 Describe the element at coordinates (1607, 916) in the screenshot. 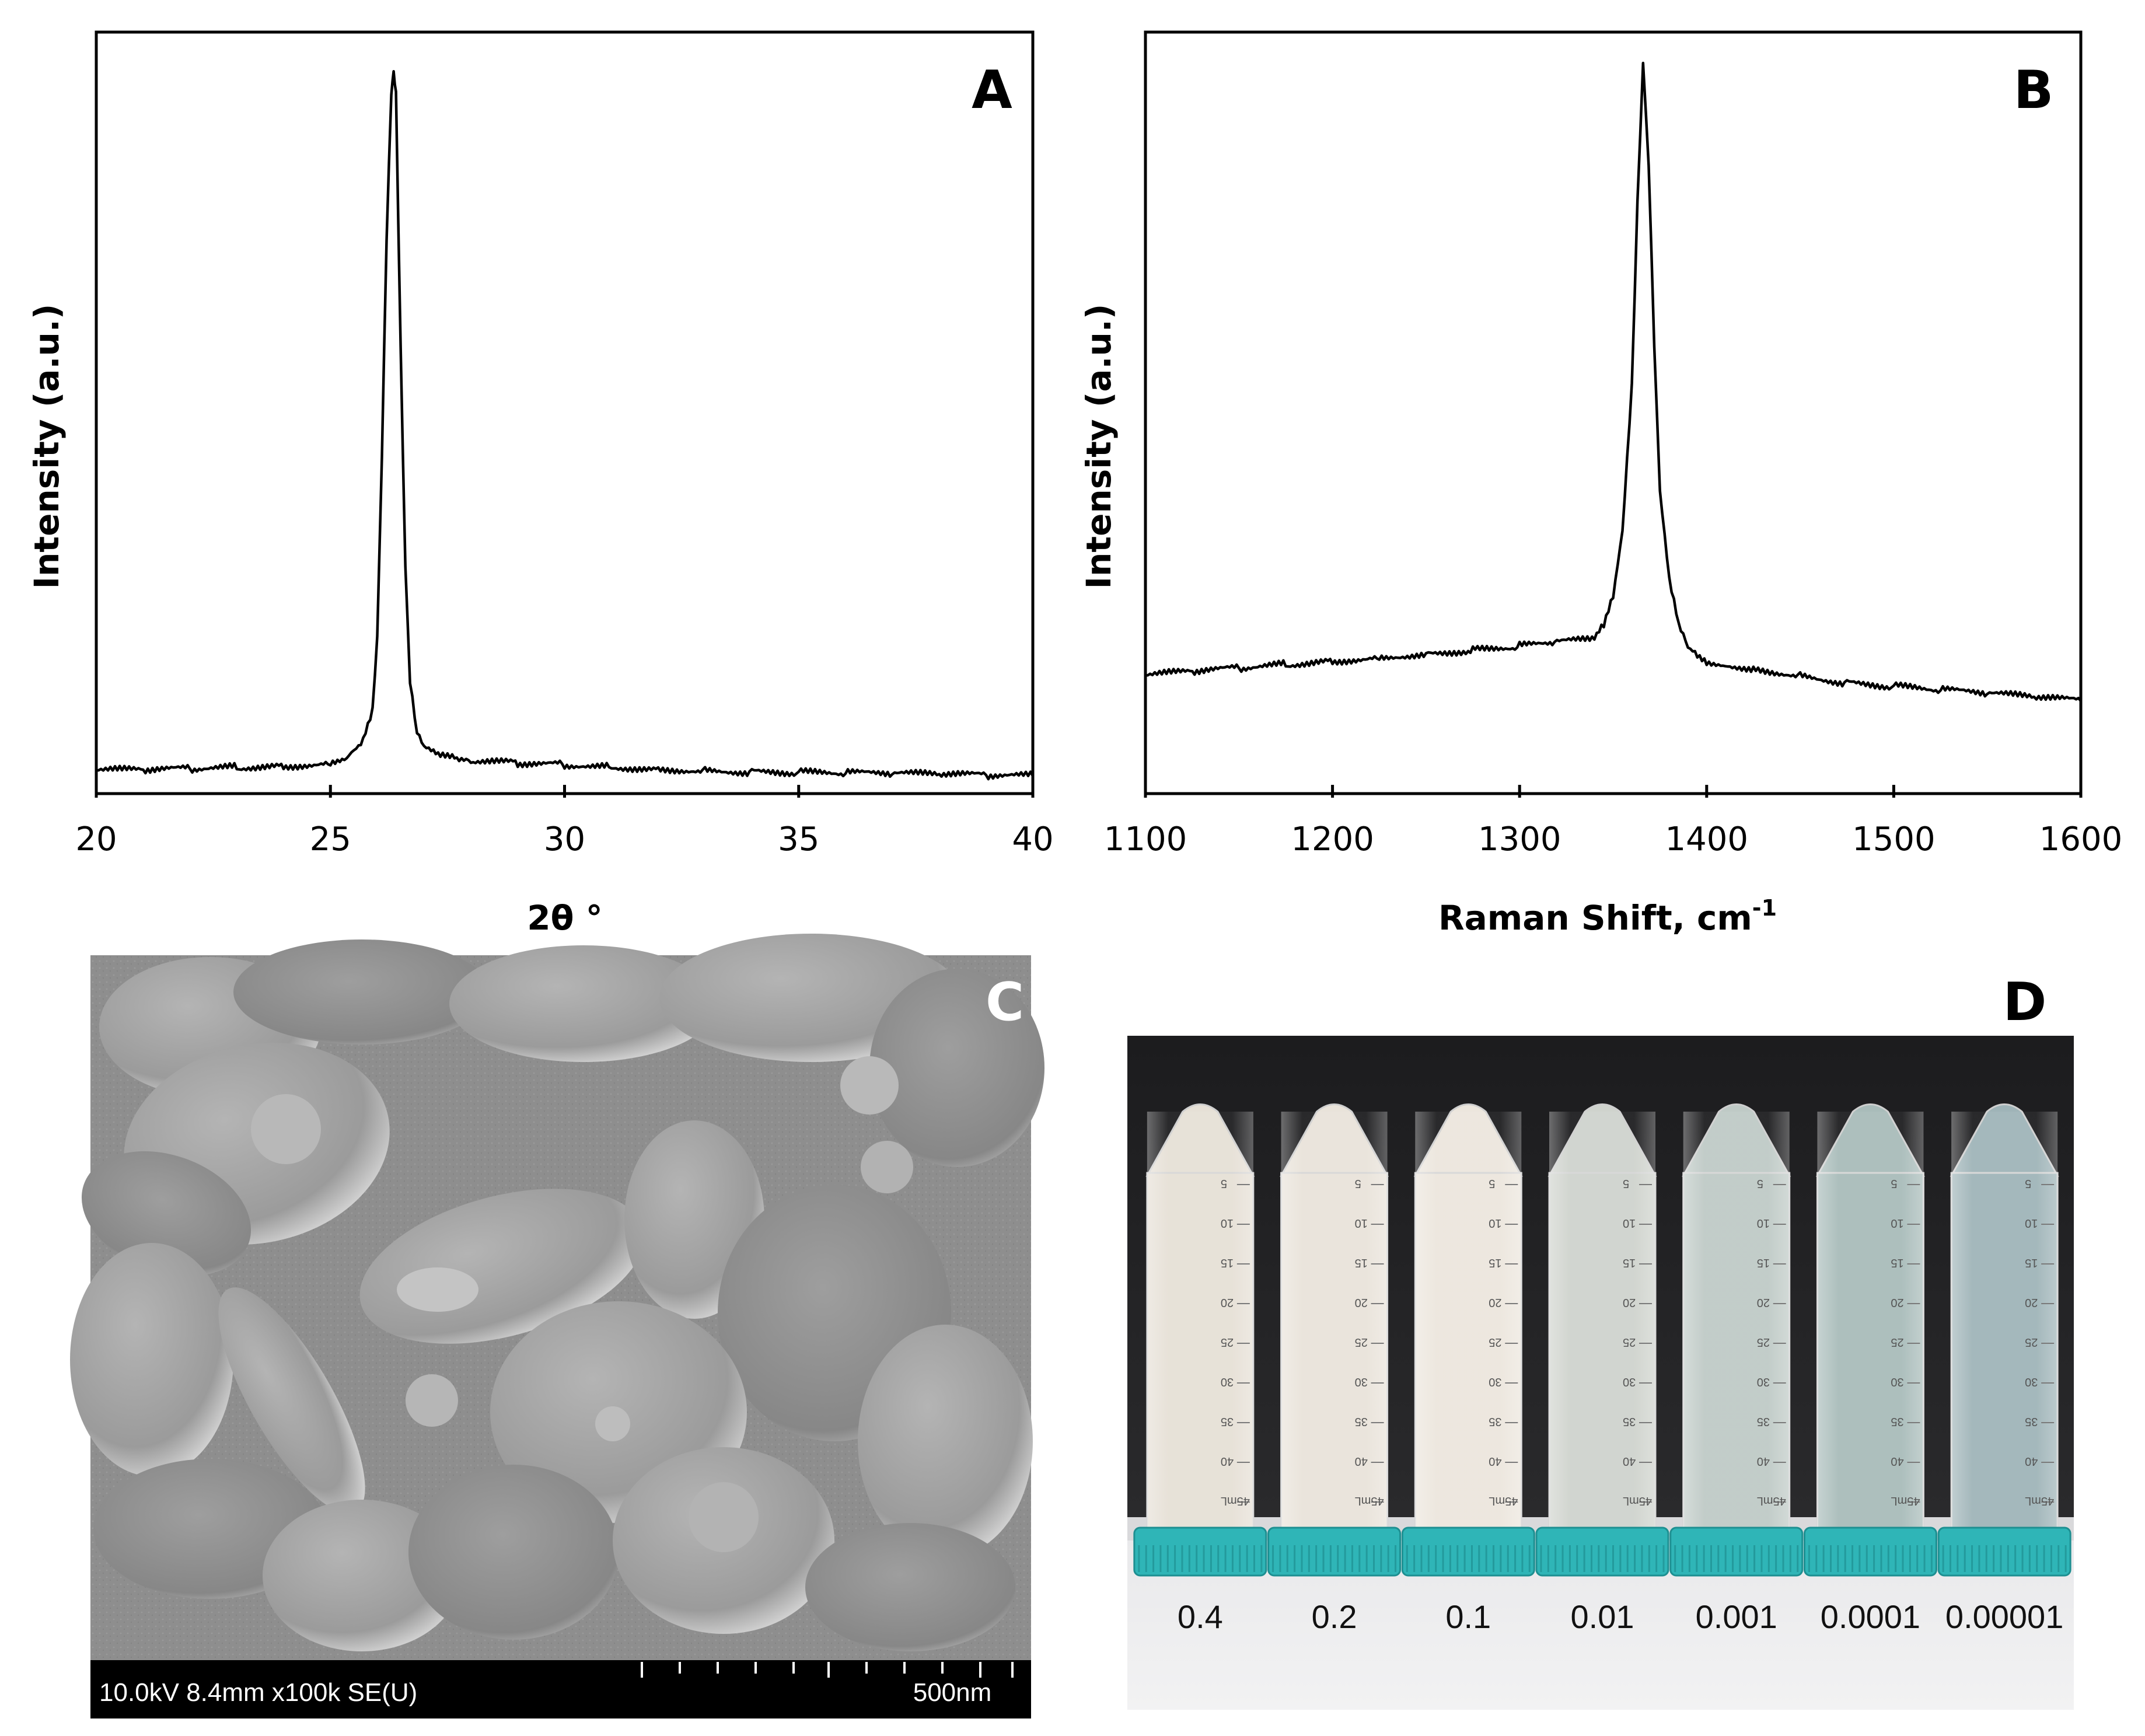

I see `panel-b-x-axis-label: Raman Shift, cm-1` at that location.